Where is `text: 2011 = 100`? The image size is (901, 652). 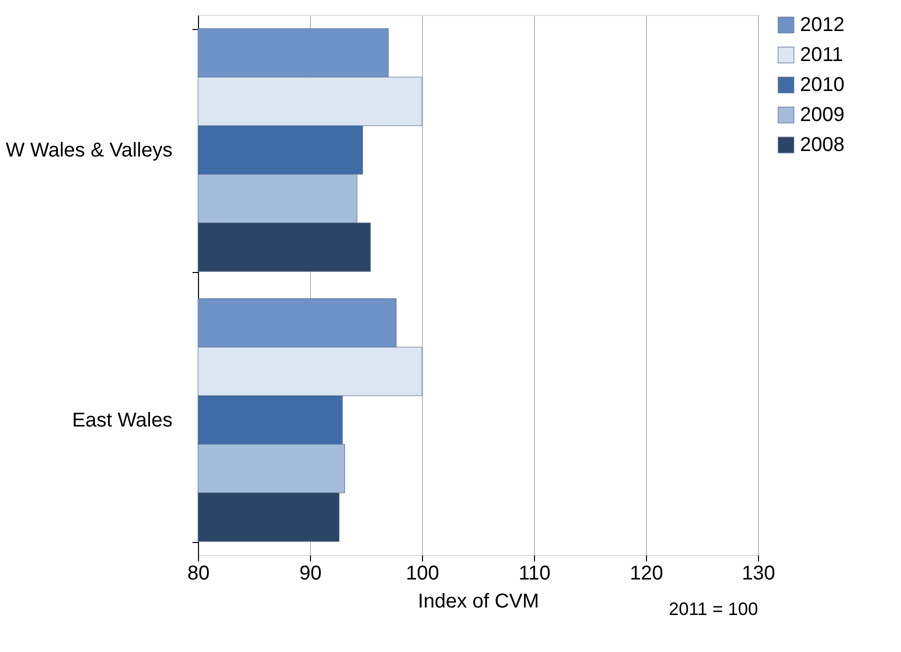
text: 2011 = 100 is located at coordinates (713, 609).